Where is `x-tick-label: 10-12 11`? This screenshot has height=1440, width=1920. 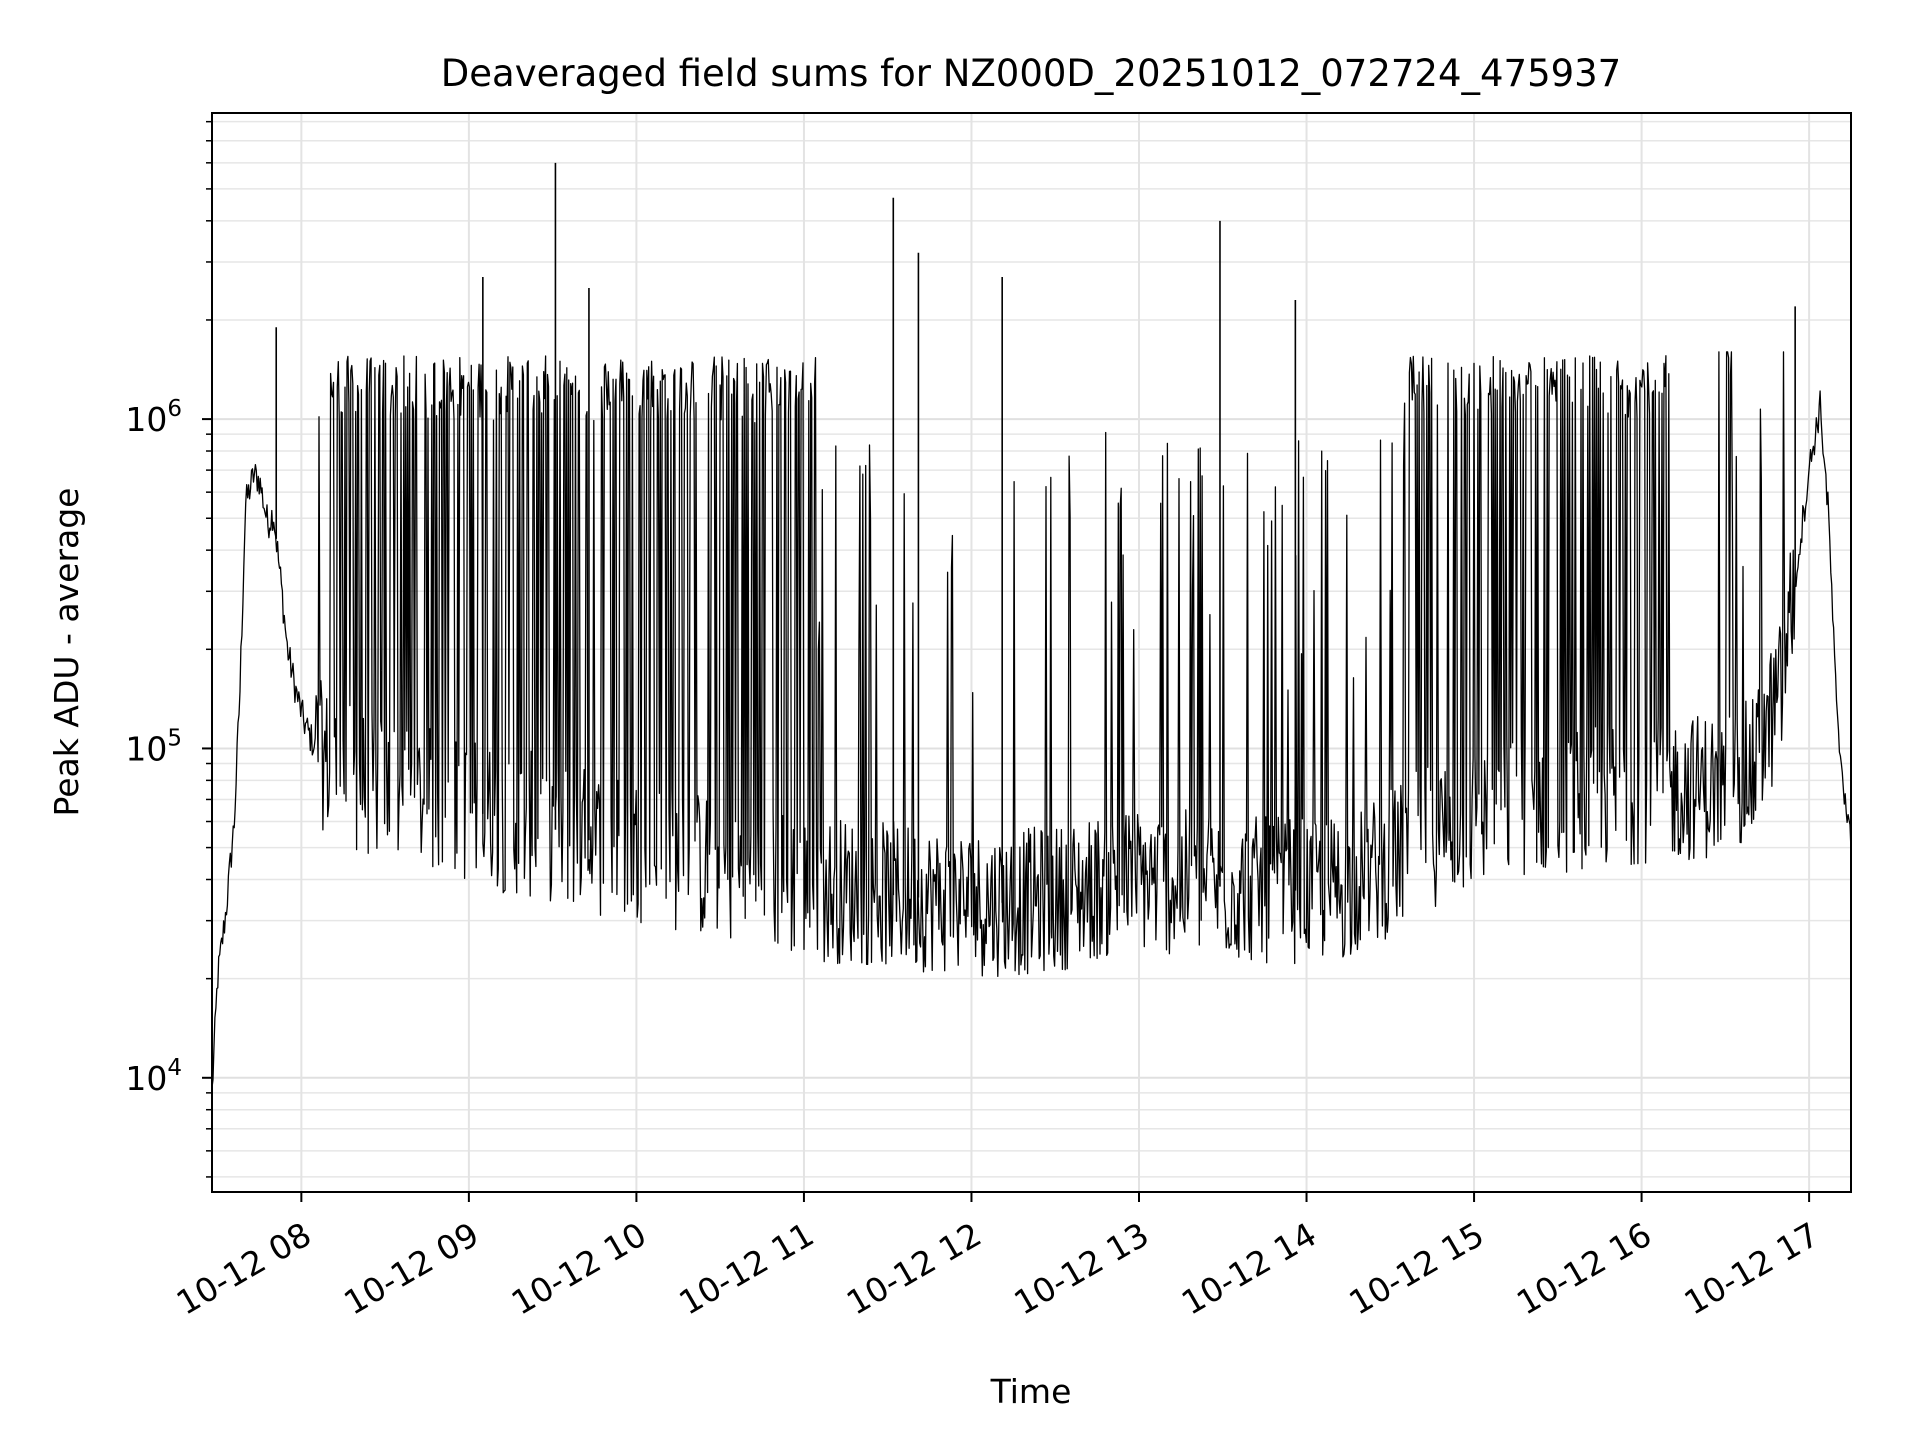 x-tick-label: 10-12 11 is located at coordinates (746, 1269).